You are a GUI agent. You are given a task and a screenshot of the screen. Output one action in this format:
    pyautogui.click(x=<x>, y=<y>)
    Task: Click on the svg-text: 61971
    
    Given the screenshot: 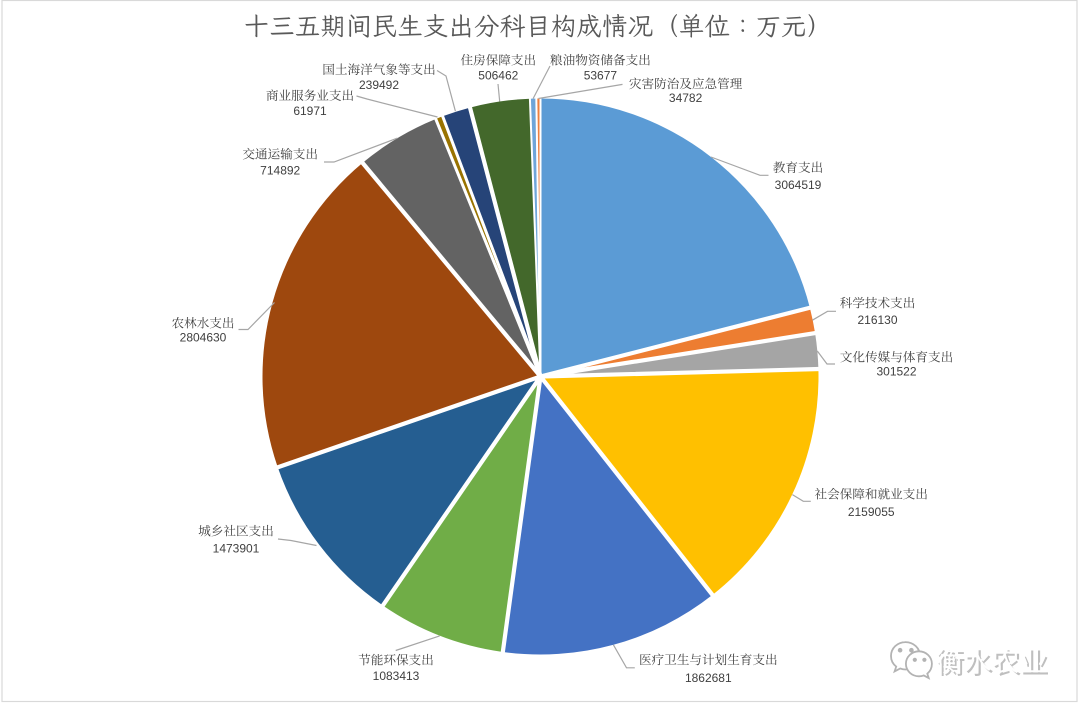 What is the action you would take?
    pyautogui.click(x=310, y=111)
    